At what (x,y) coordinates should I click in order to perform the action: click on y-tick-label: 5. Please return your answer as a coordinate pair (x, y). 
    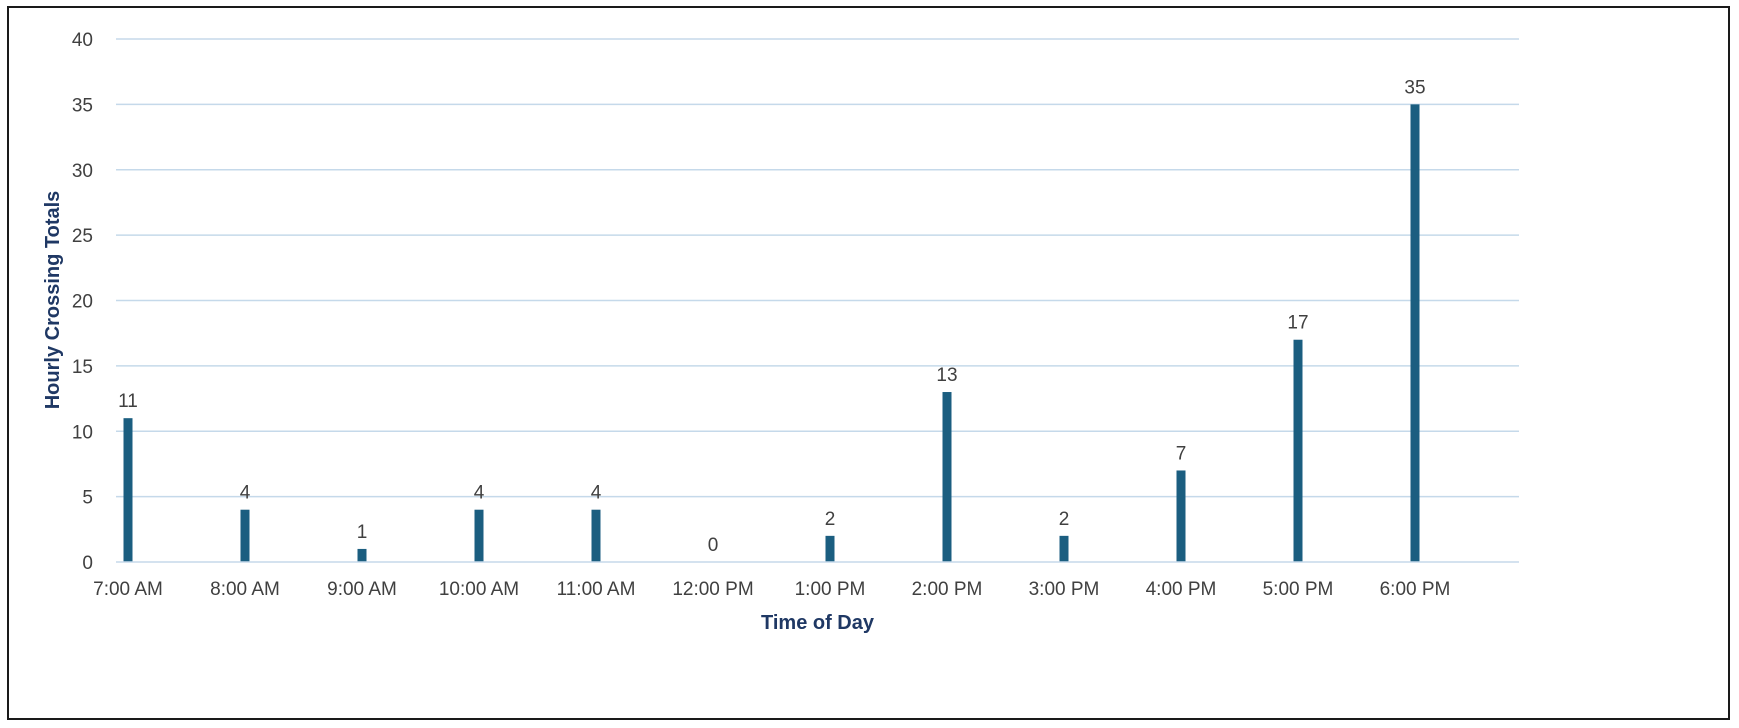
    Looking at the image, I should click on (87, 498).